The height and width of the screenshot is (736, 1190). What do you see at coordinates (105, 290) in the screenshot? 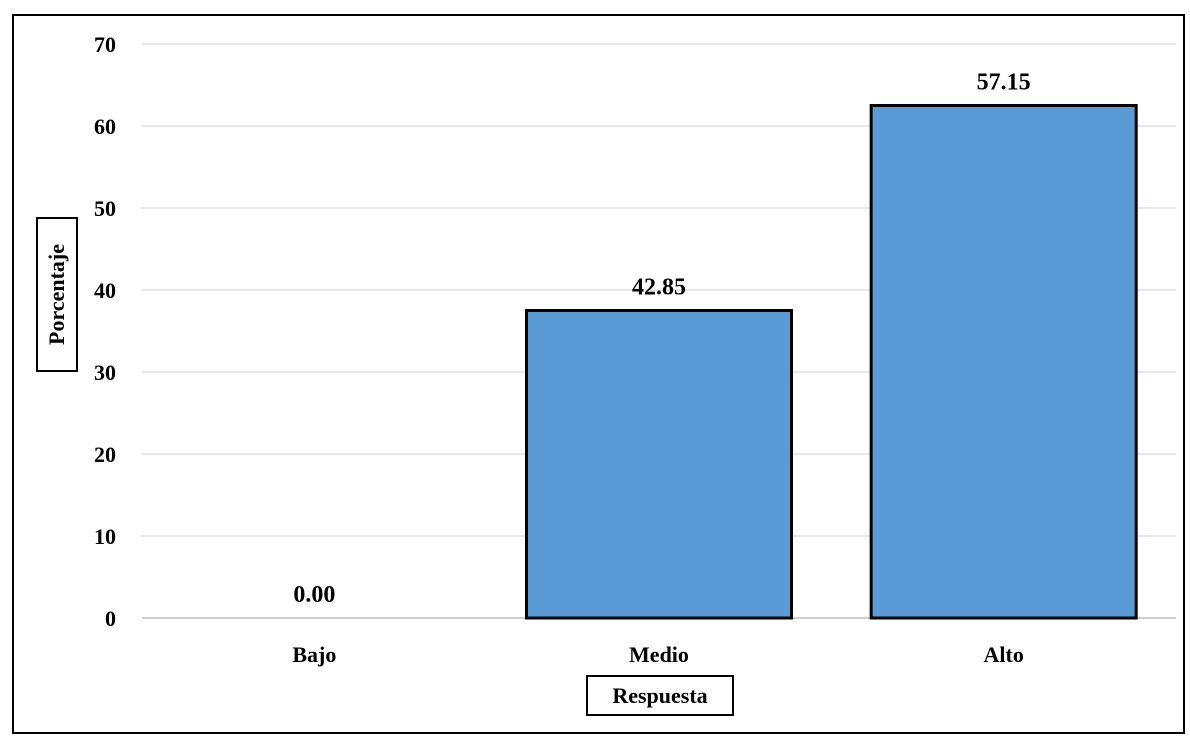
I see `y-tick-label: 40` at bounding box center [105, 290].